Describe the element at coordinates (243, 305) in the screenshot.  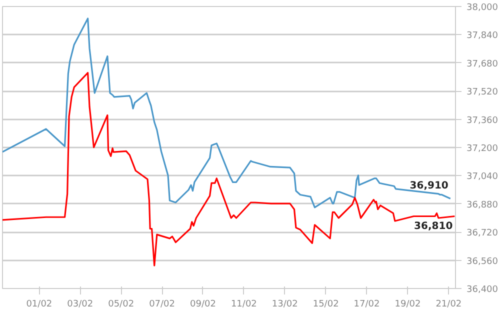
I see `x-tick-label: 11/02` at that location.